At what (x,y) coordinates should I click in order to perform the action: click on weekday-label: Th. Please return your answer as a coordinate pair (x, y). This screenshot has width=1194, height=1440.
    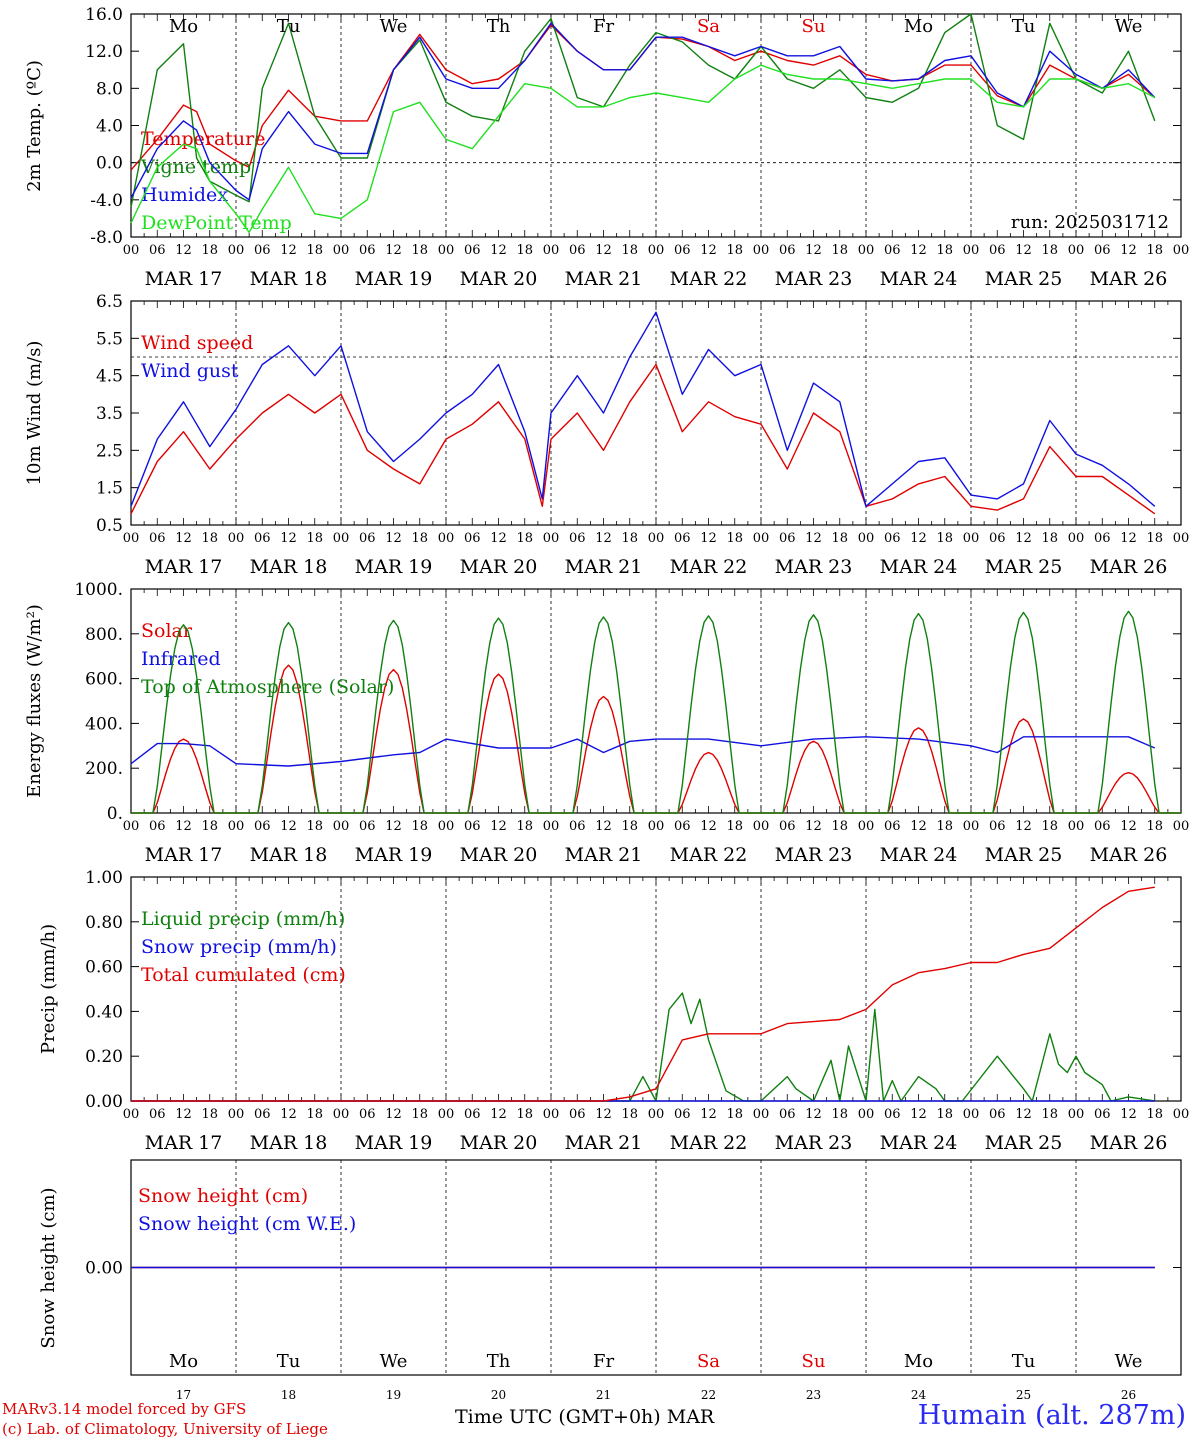
    Looking at the image, I should click on (499, 26).